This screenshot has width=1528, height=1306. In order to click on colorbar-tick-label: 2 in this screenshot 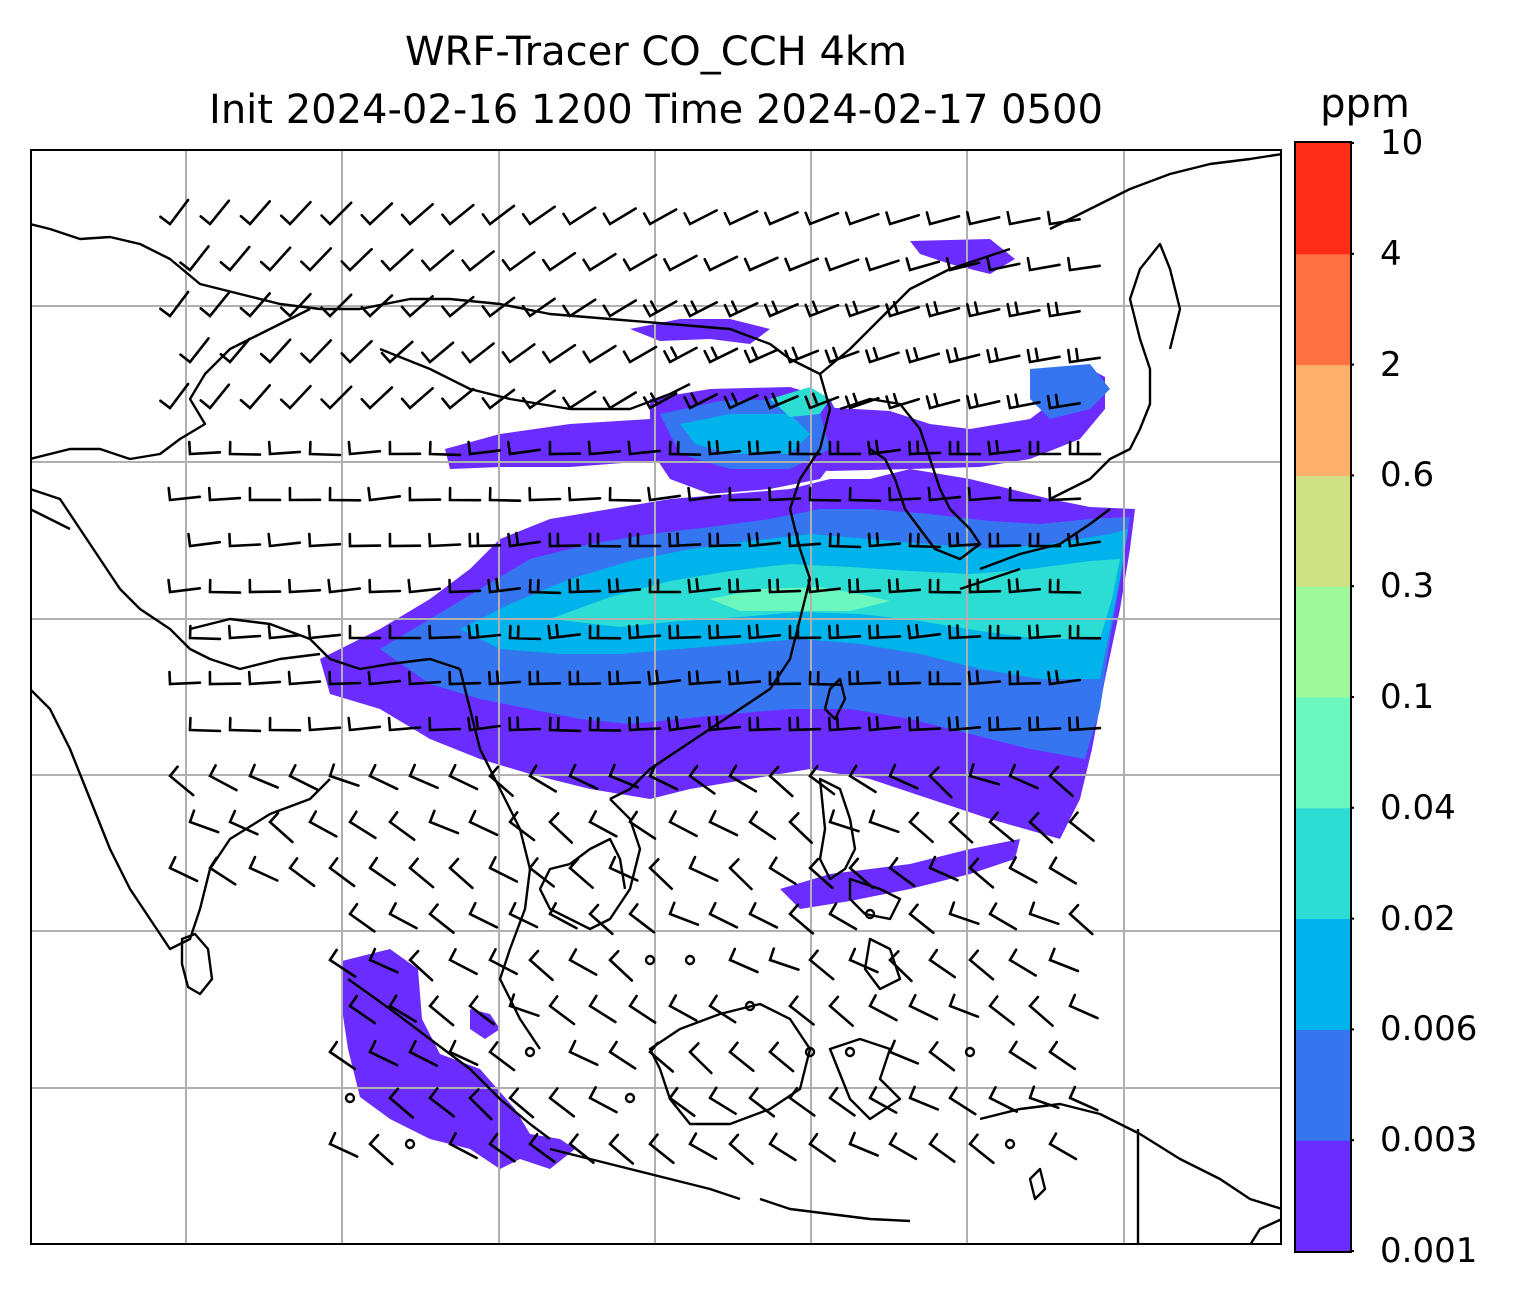, I will do `click(1391, 364)`.